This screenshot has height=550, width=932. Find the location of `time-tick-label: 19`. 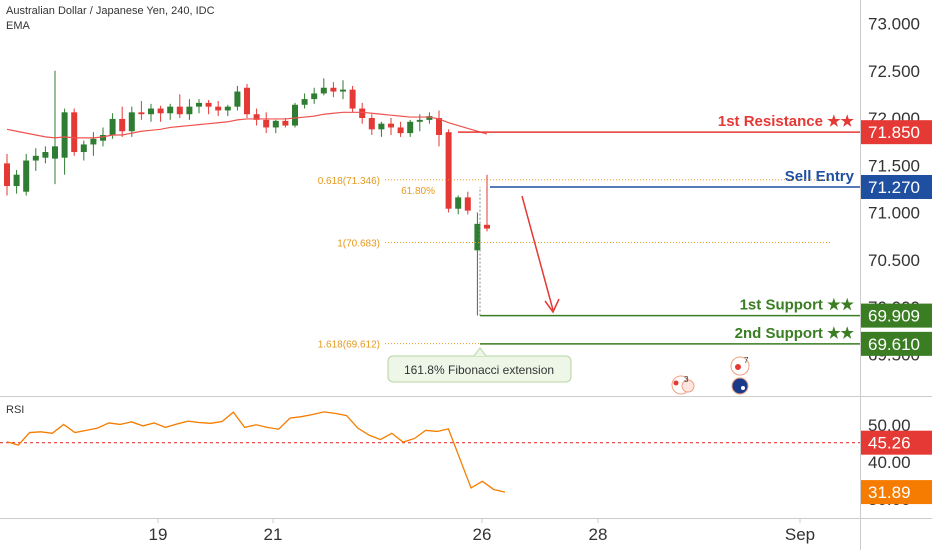

time-tick-label: 19 is located at coordinates (158, 534).